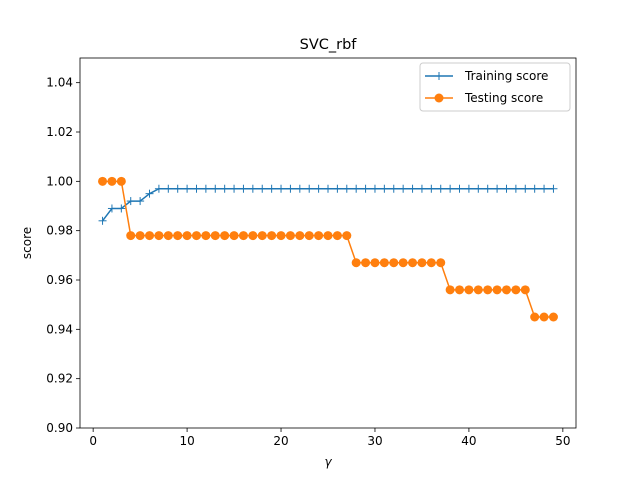 Image resolution: width=640 pixels, height=480 pixels. Describe the element at coordinates (93, 441) in the screenshot. I see `x-tick-label: 0` at that location.